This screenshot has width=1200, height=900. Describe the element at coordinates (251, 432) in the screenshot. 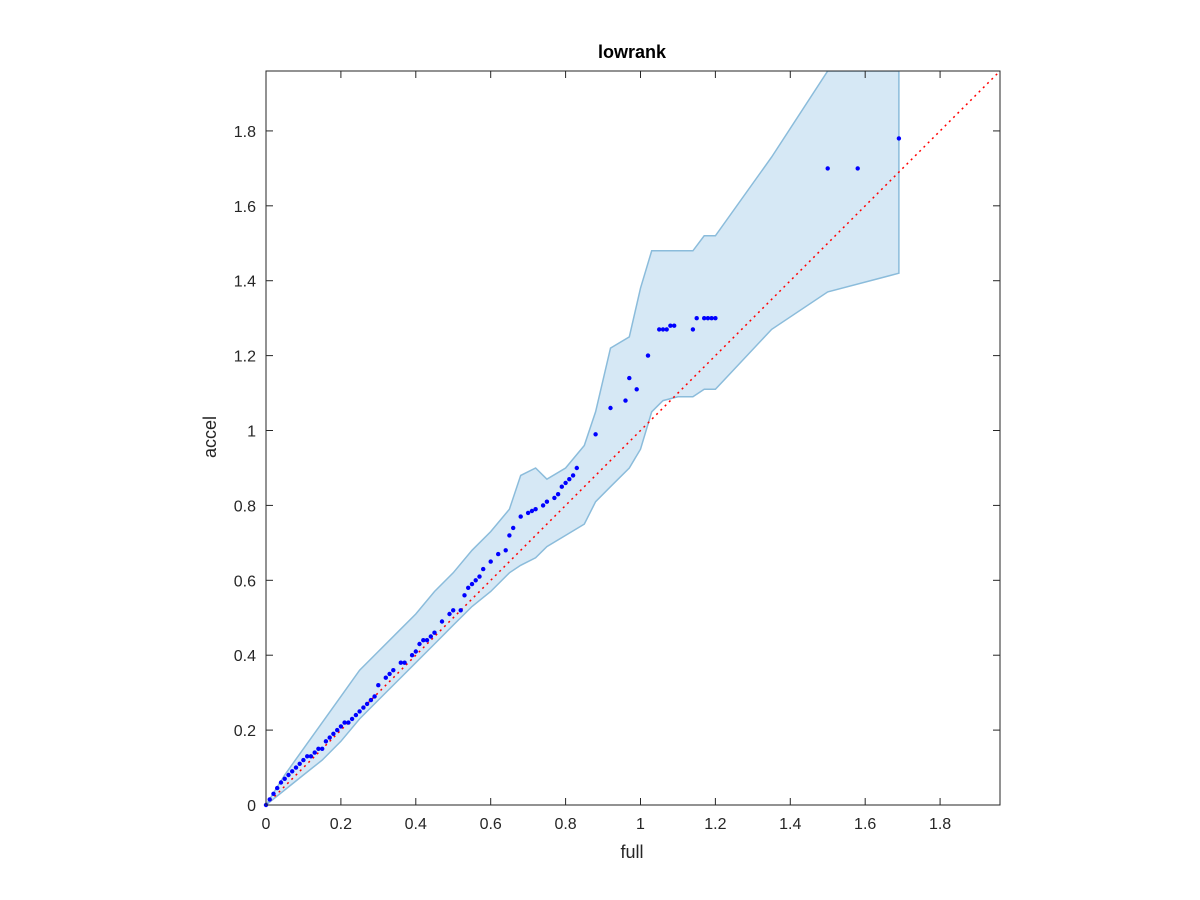

I see `y-tick-label: 1` at that location.